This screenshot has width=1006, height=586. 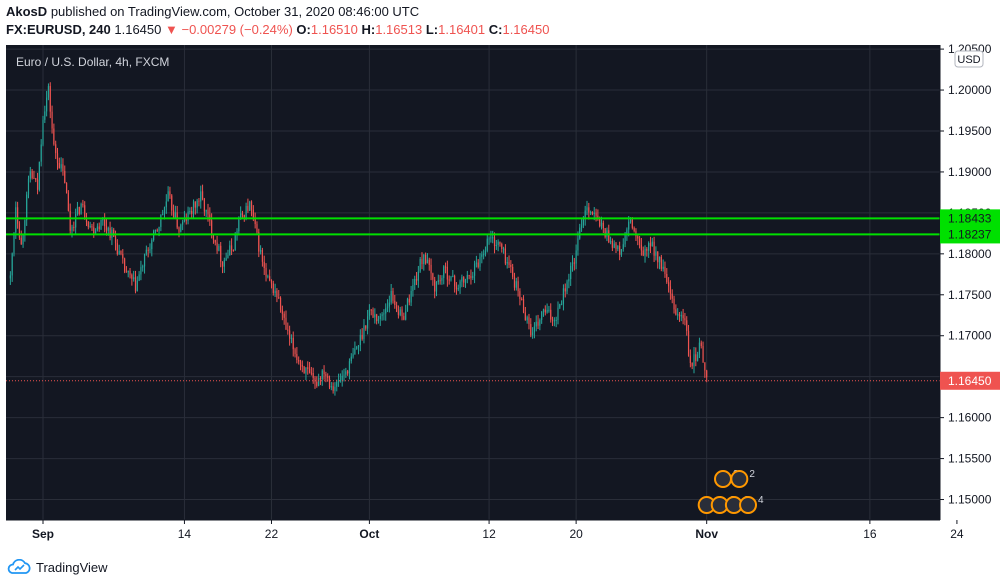 I want to click on high-value: 1.16513, so click(x=399, y=29).